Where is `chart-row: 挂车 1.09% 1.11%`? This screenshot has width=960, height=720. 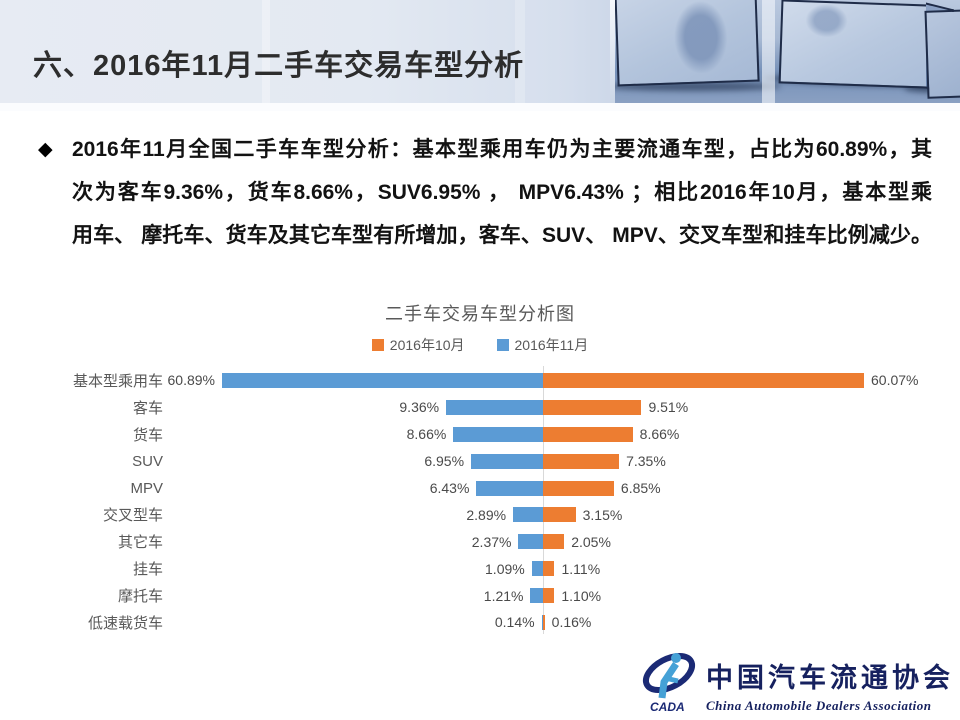
chart-row: 挂车 1.09% 1.11% is located at coordinates (433, 568).